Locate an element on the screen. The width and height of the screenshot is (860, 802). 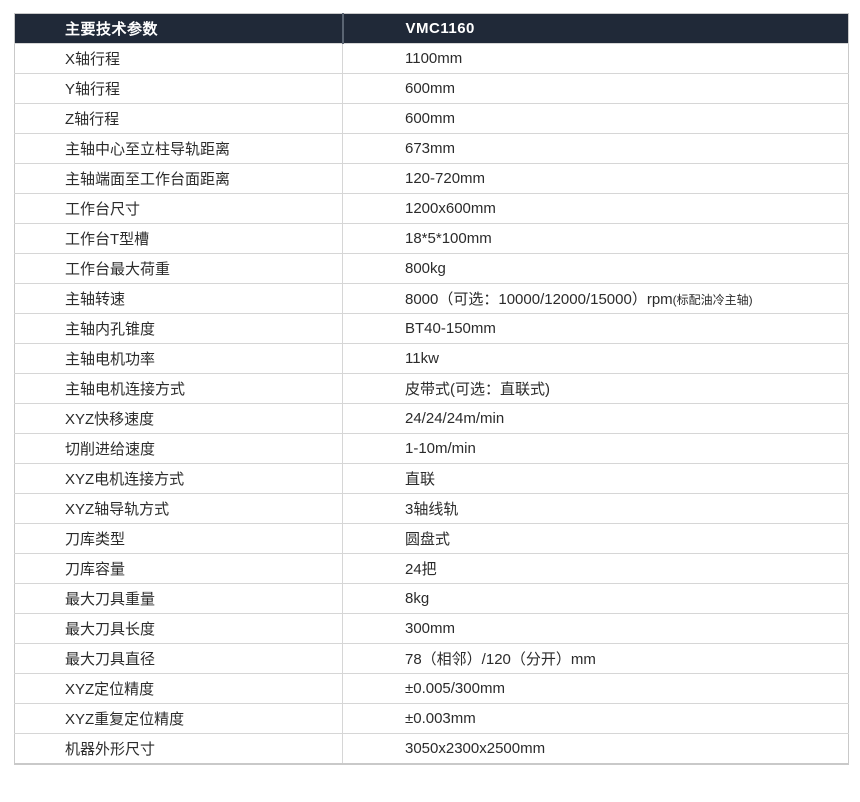
table-row: XYZ电机连接方式 直联 is located at coordinates (431, 478).